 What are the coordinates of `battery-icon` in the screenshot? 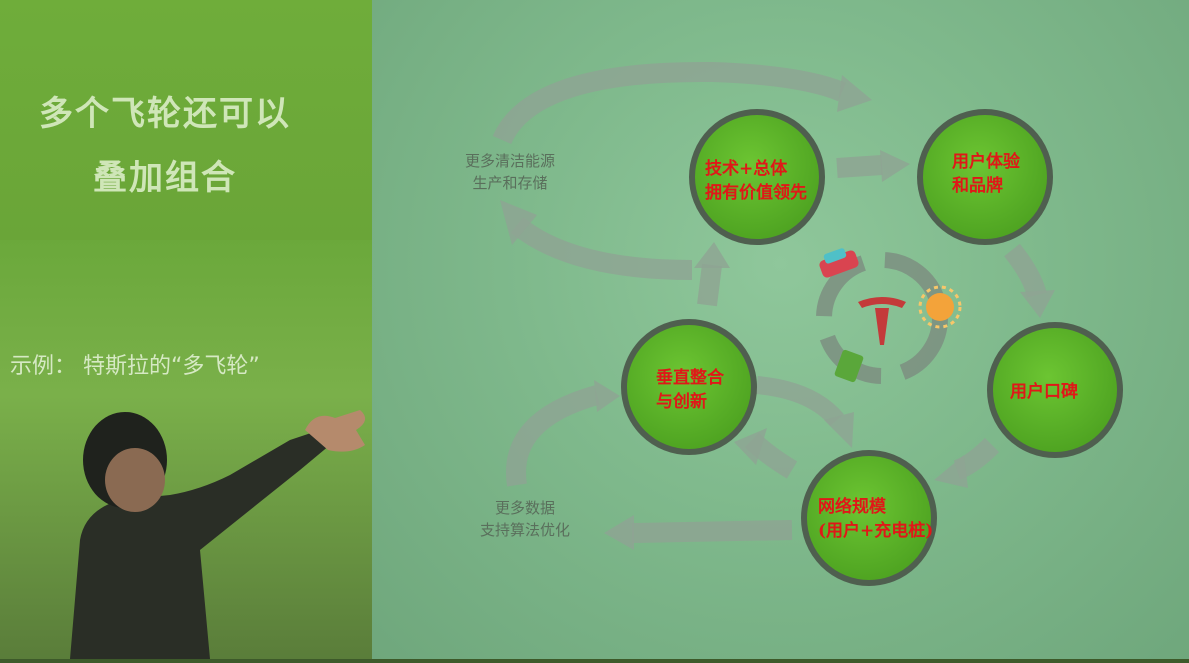 It's located at (849, 366).